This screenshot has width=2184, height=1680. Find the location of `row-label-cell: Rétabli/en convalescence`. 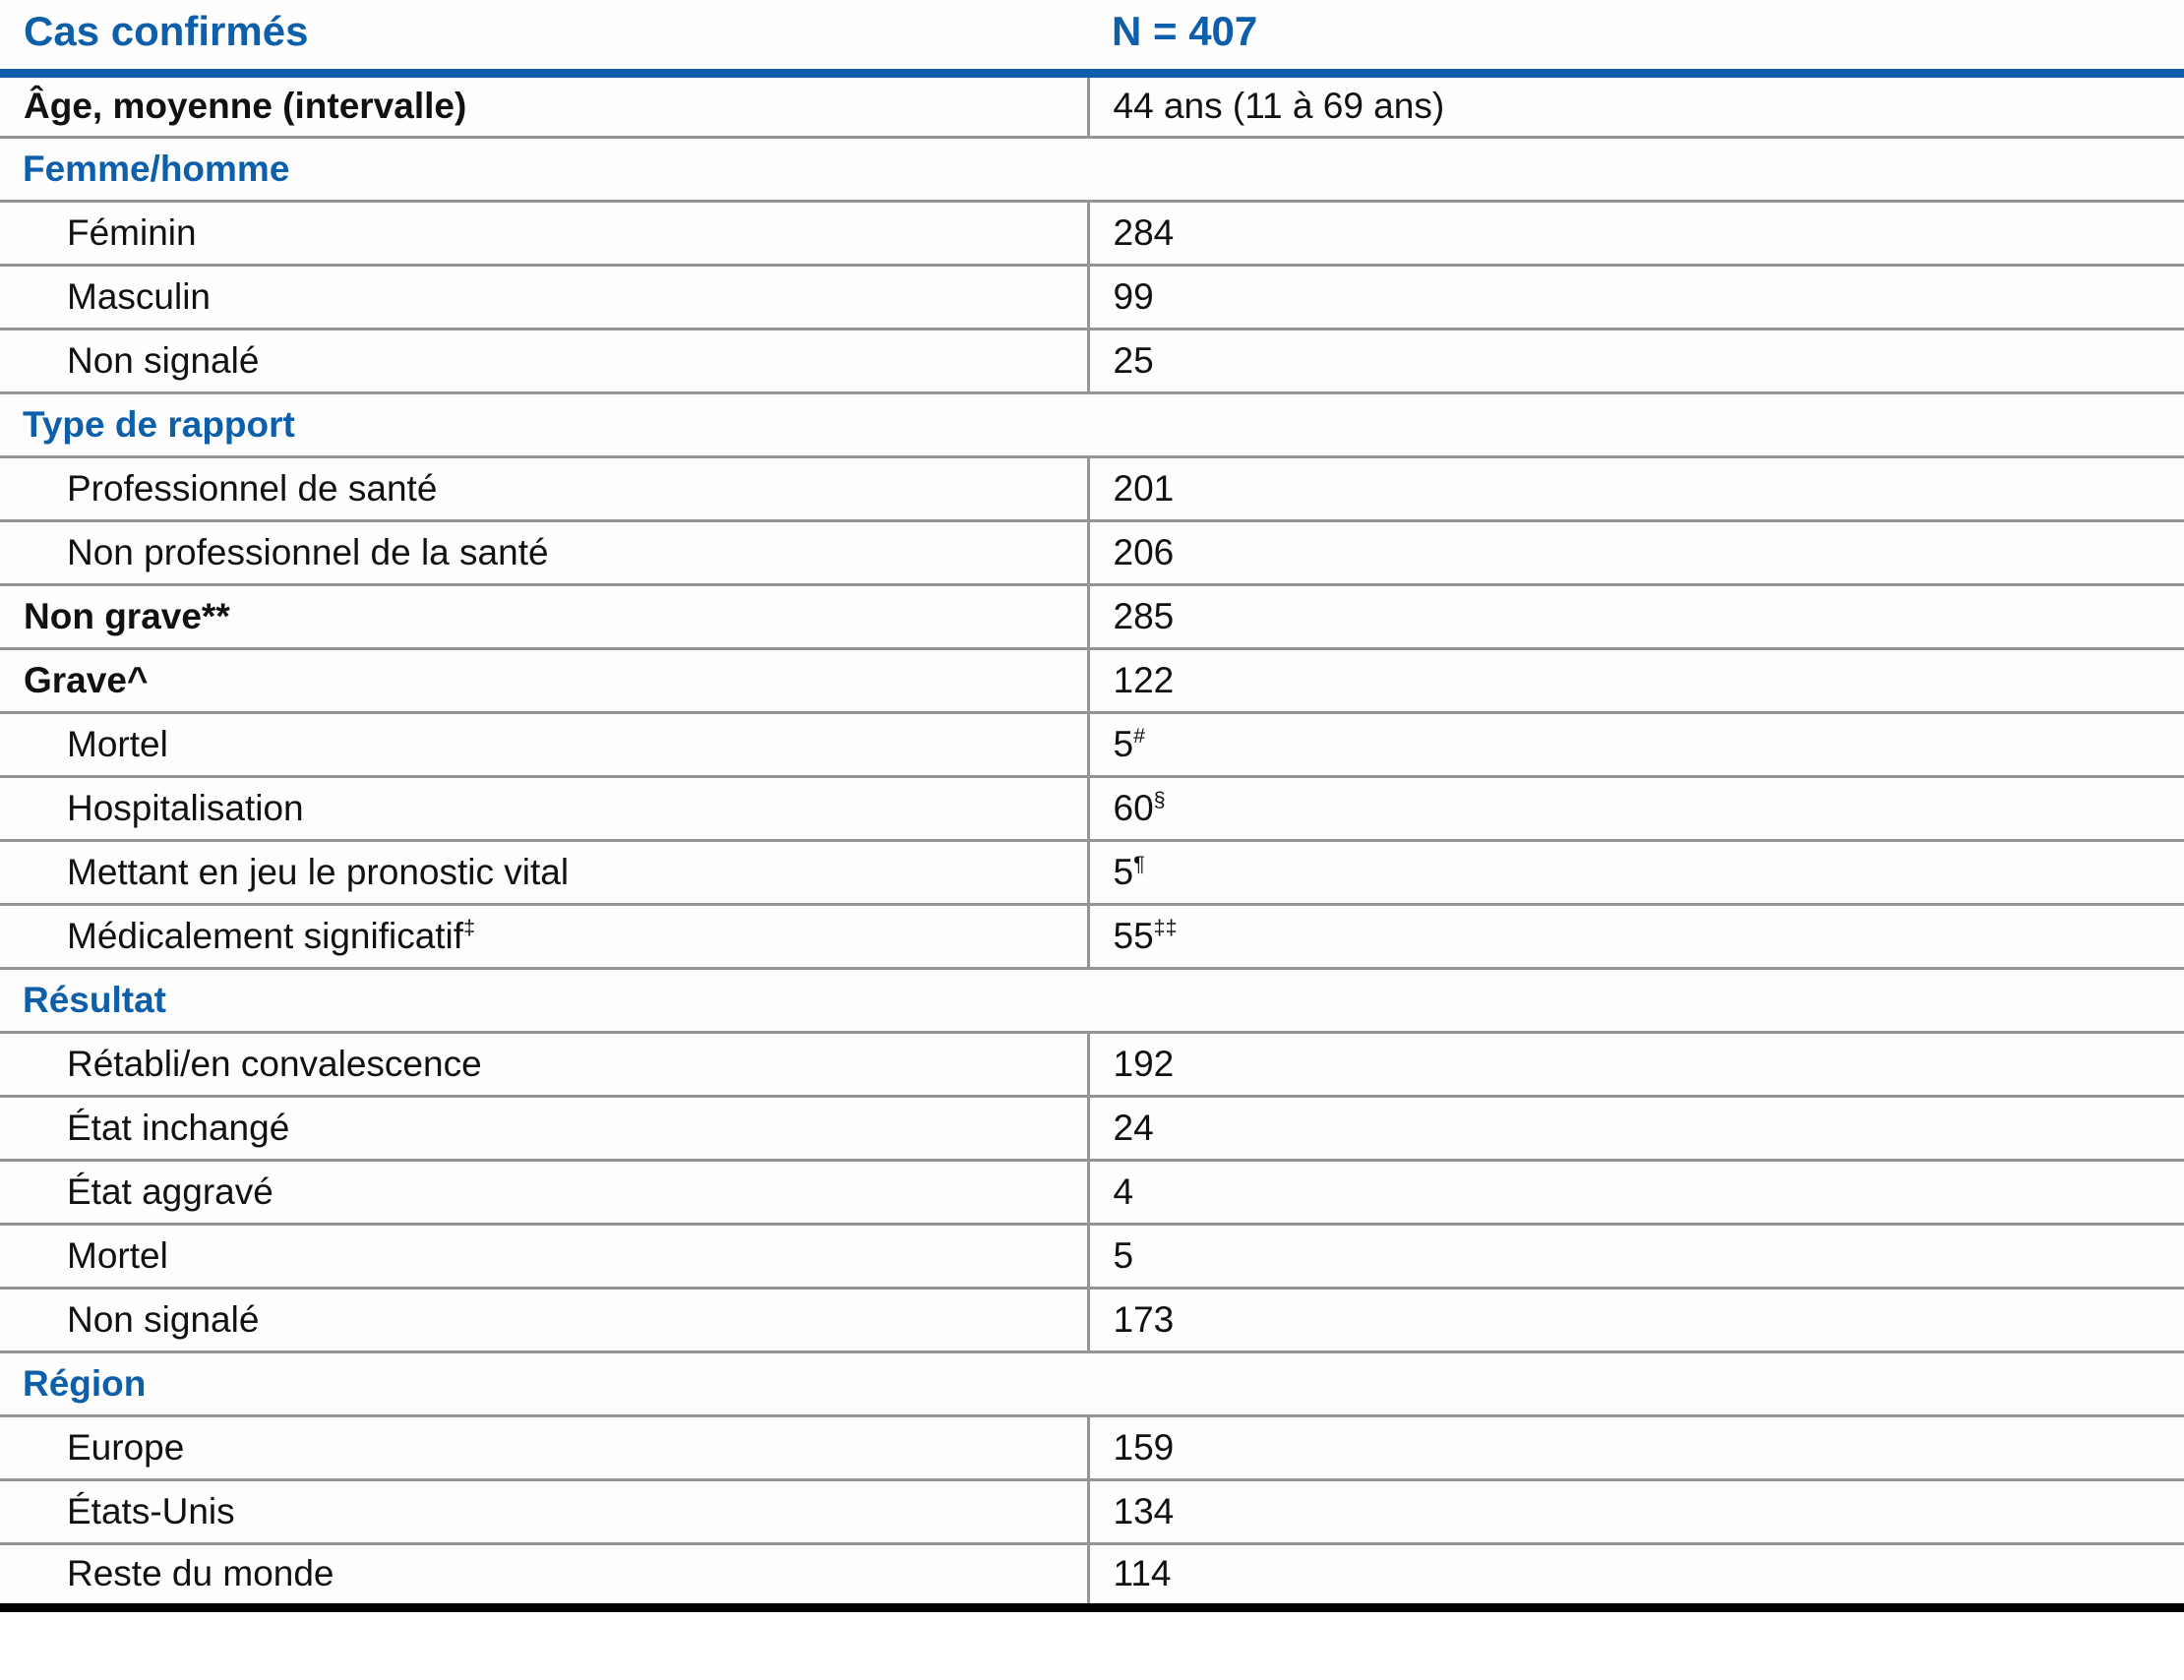

row-label-cell: Rétabli/en convalescence is located at coordinates (544, 1064).